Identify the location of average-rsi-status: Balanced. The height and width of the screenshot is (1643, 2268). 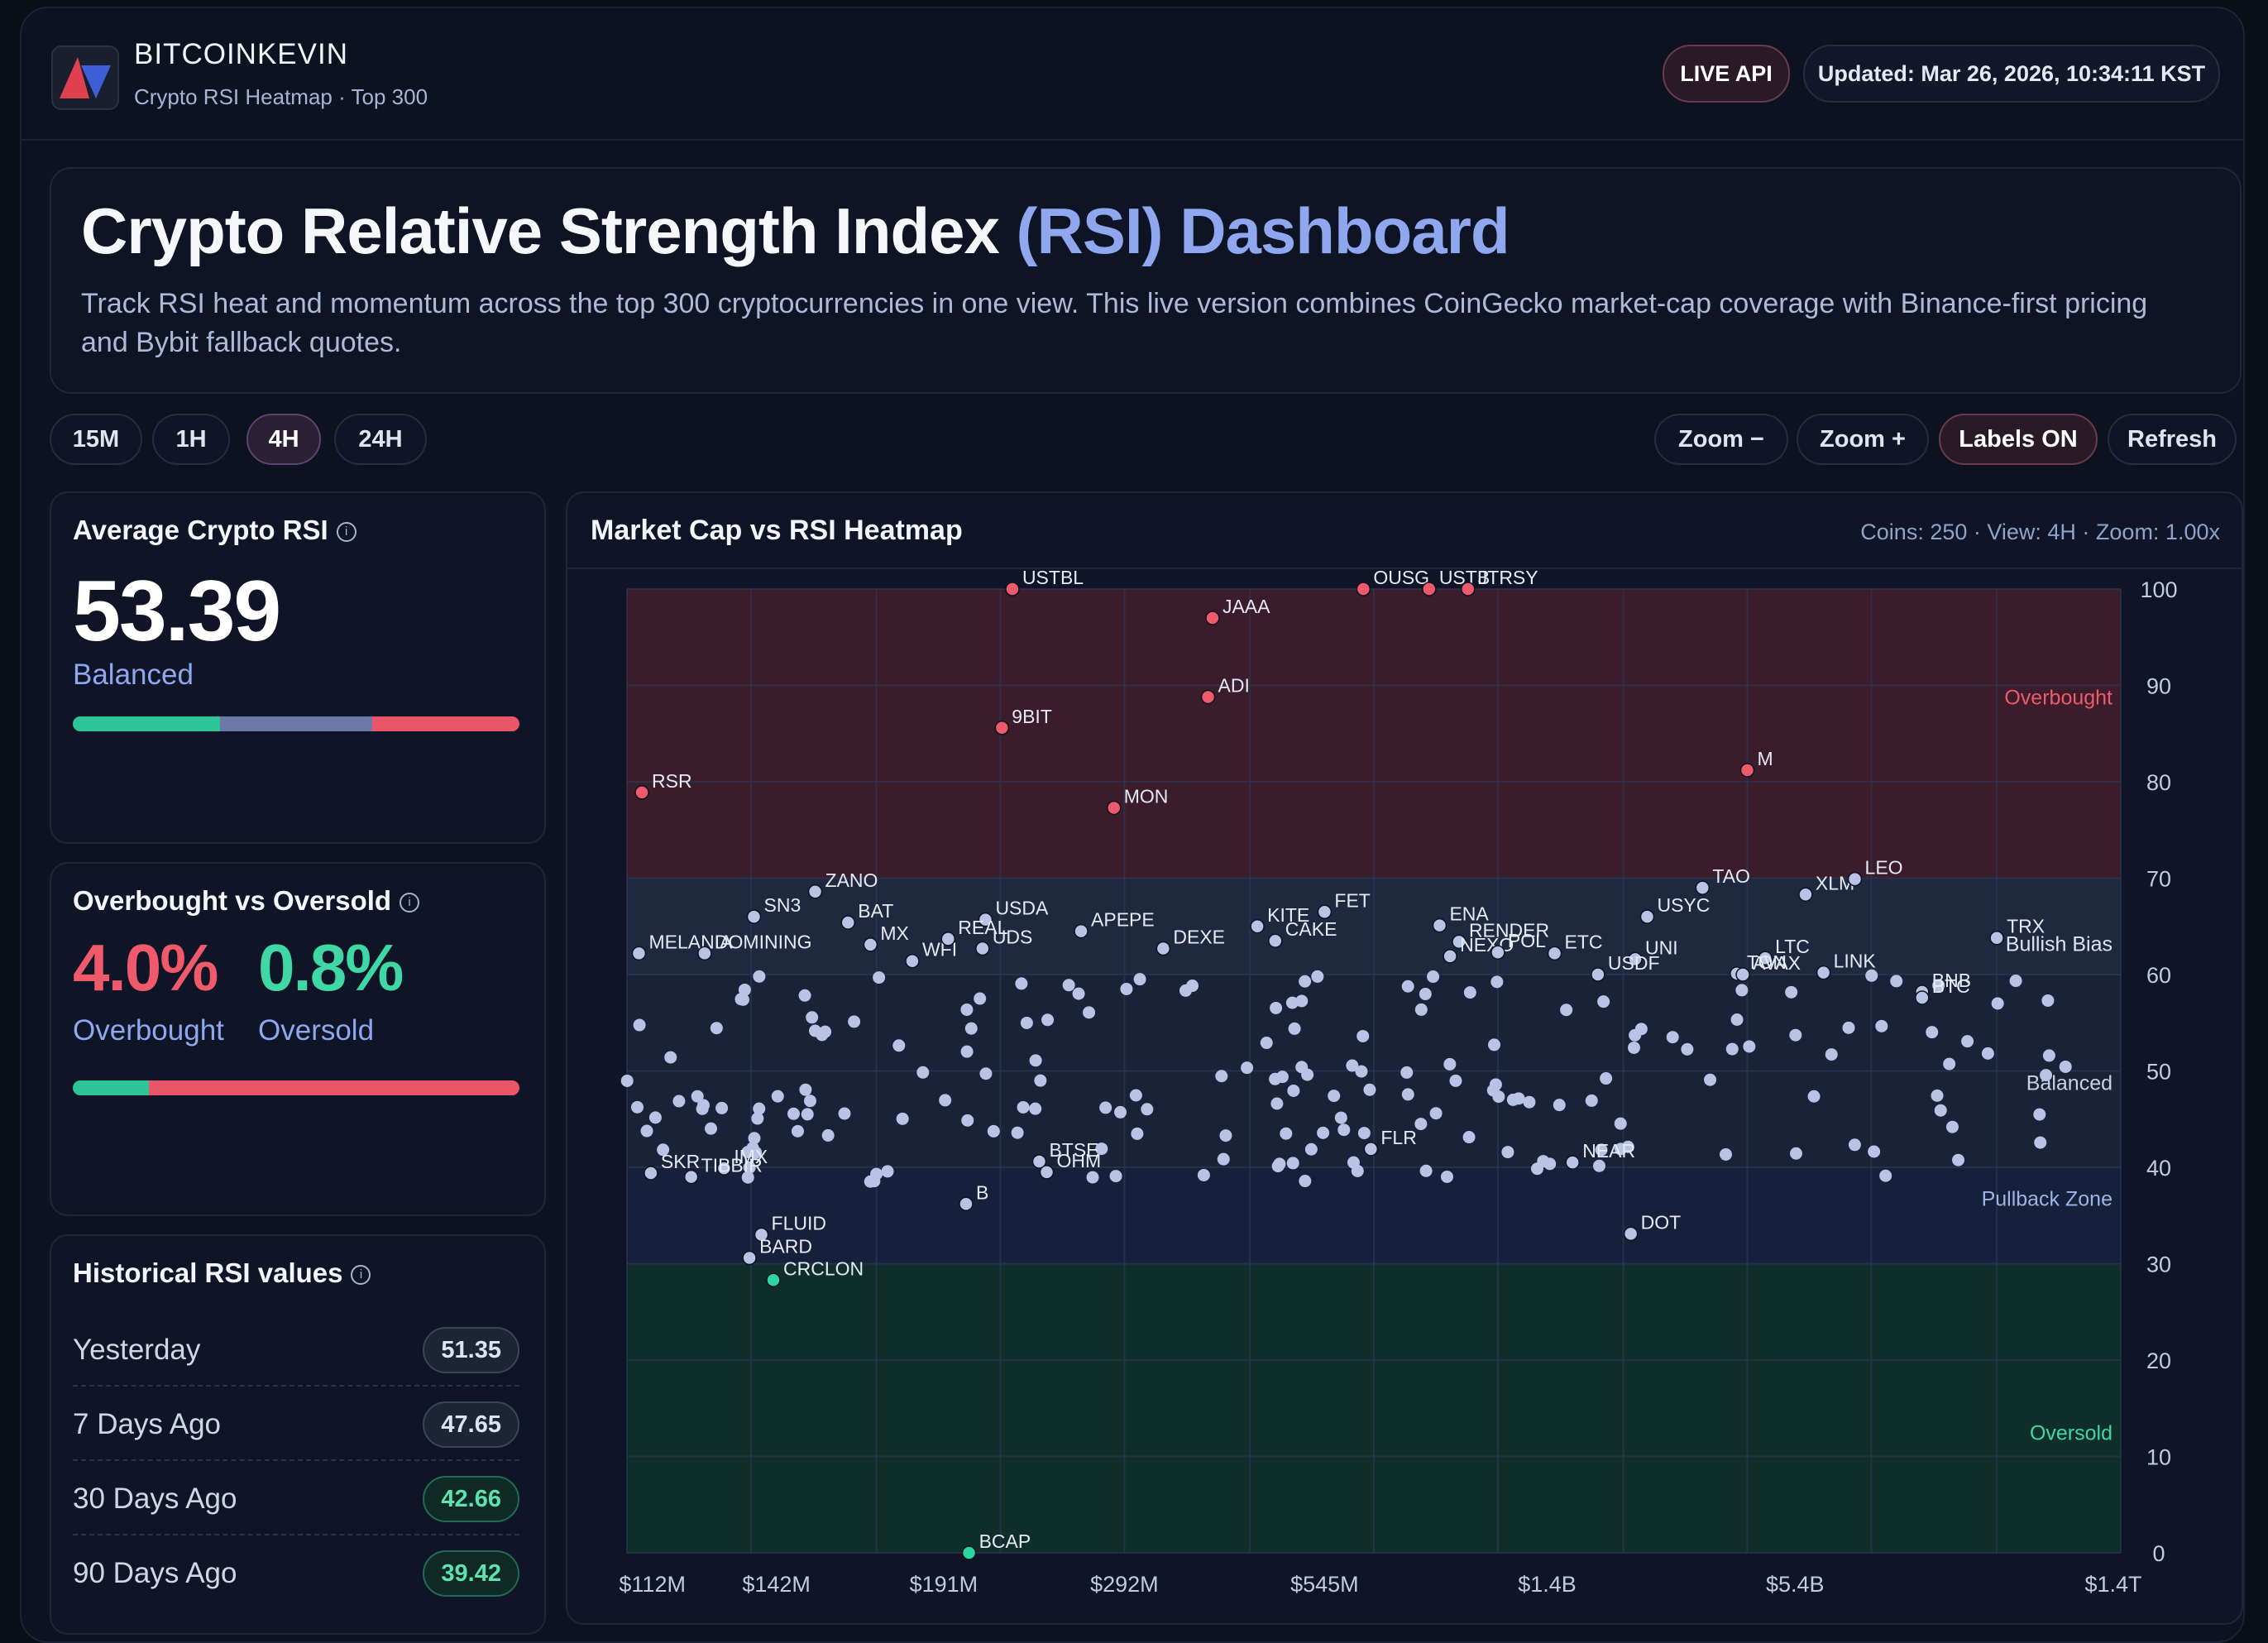
(133, 675).